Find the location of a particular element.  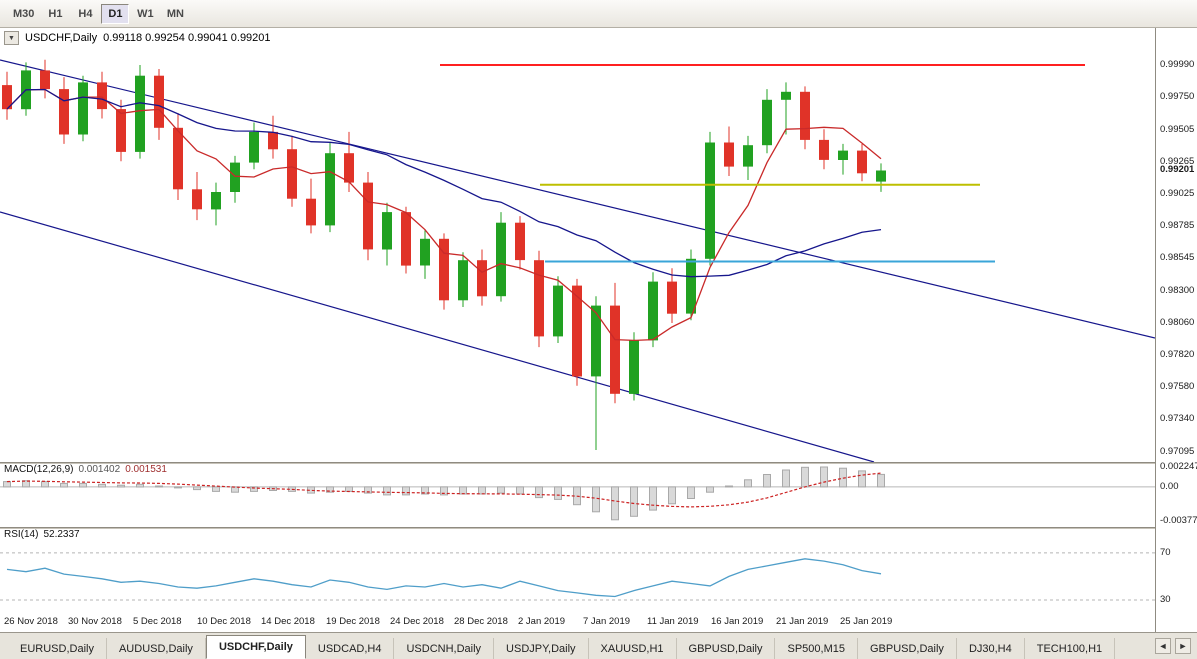

date-label: 24 Dec 2018 is located at coordinates (417, 621).